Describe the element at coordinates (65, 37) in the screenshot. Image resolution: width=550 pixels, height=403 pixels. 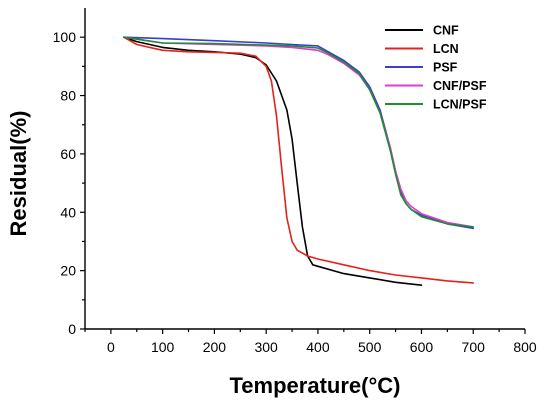
I see `y-tick-label: 100` at that location.